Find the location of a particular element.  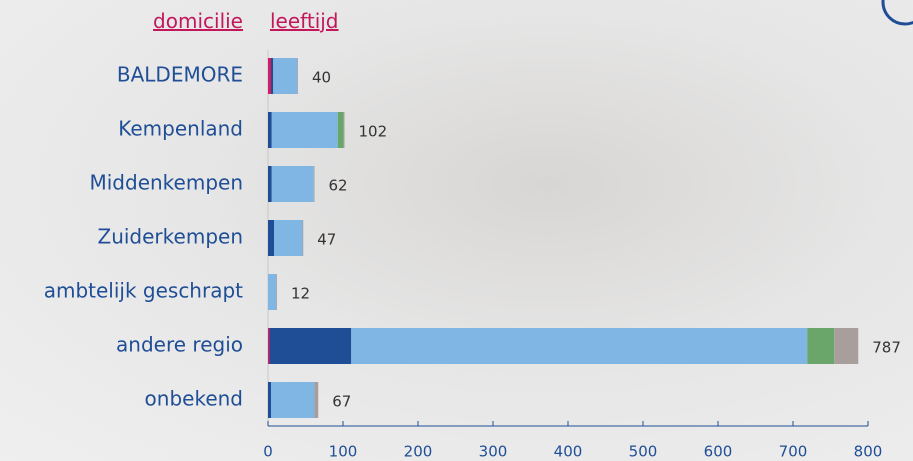

category-label: ambtelijk geschrapt is located at coordinates (143, 291).